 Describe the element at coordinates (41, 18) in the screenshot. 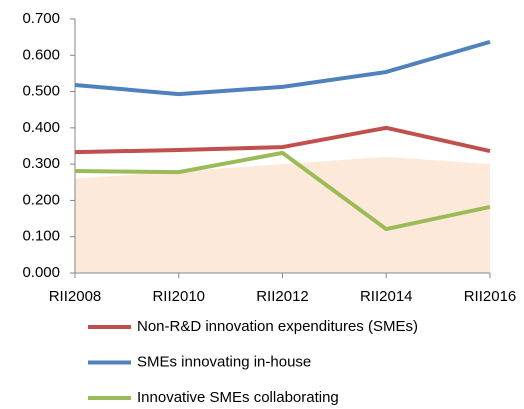

I see `y-tick-label: 0.700` at that location.